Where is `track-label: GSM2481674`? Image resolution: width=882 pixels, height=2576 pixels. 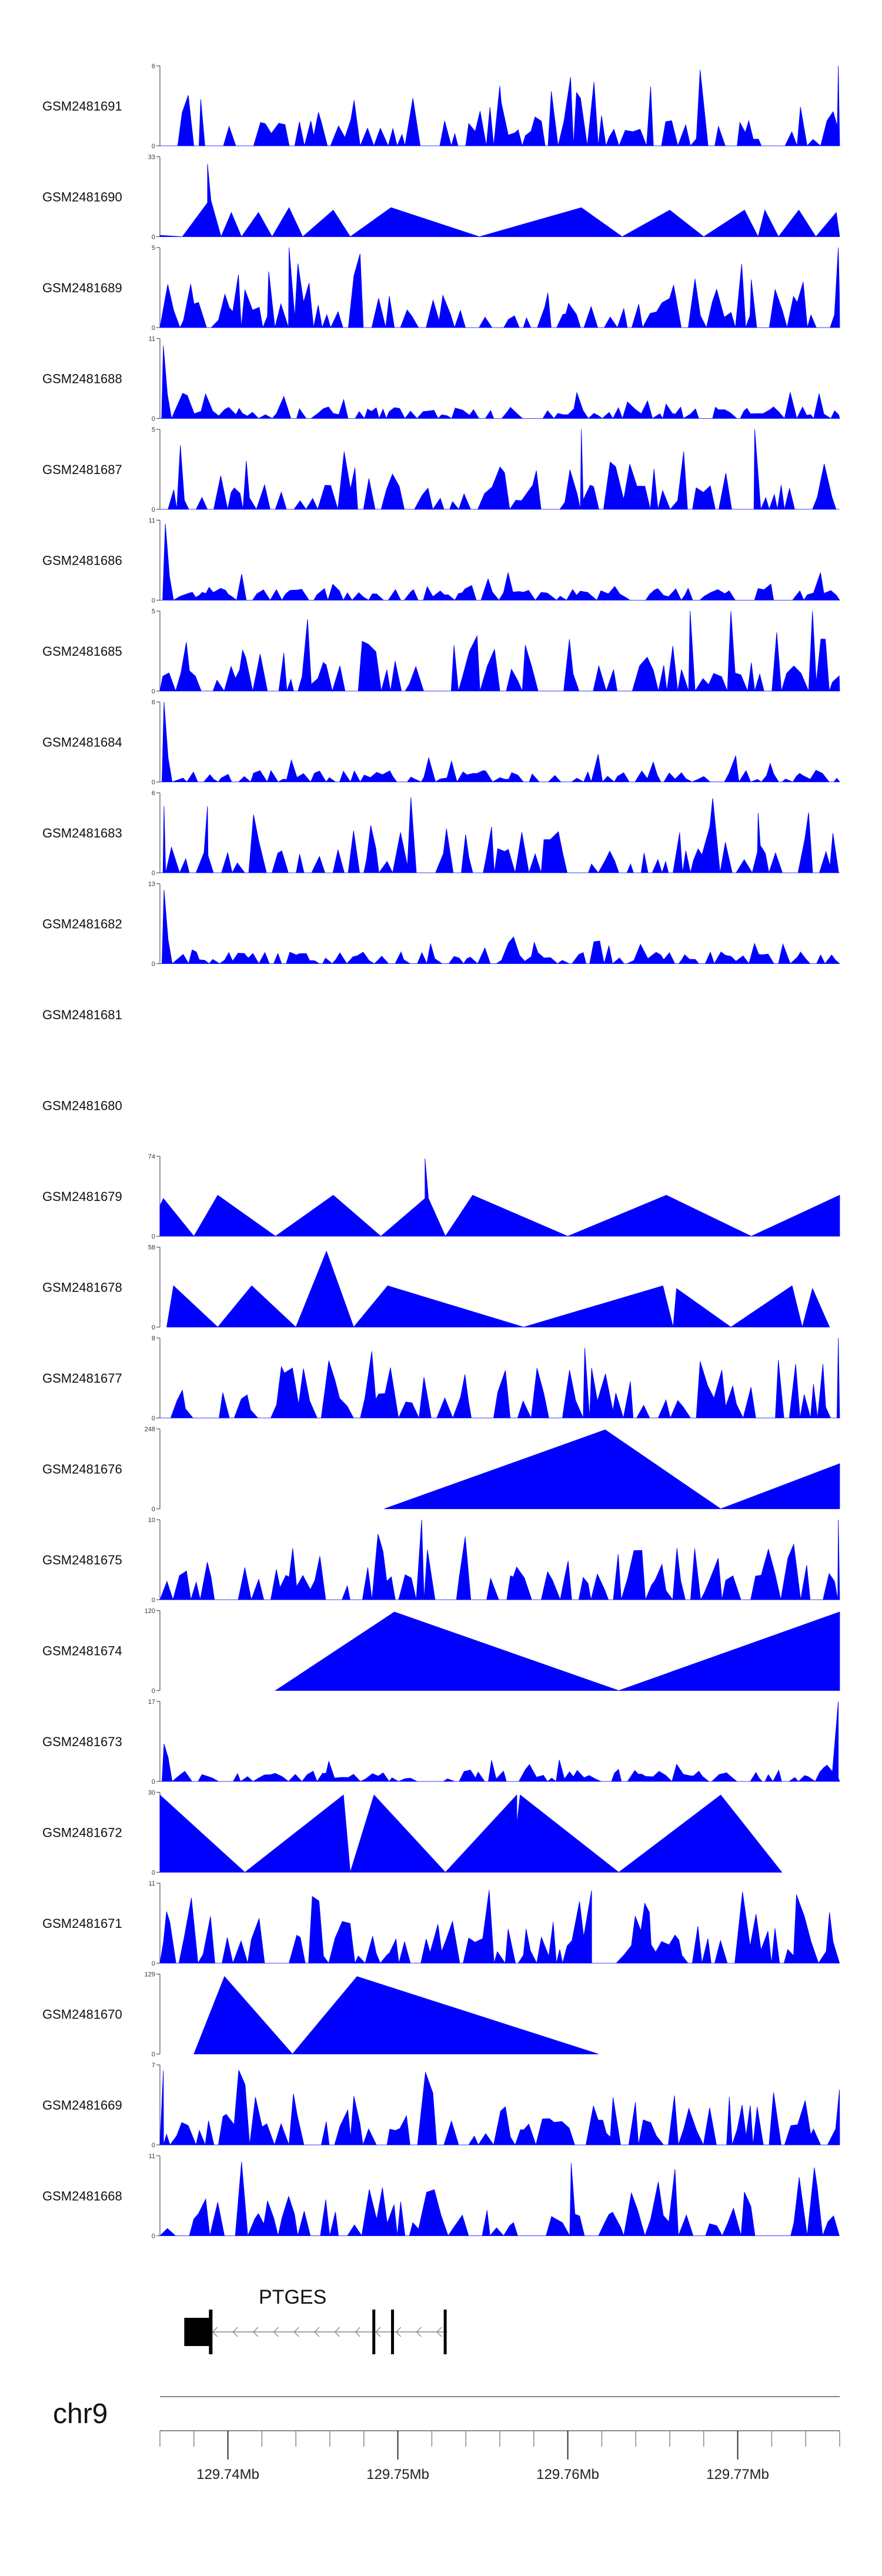 track-label: GSM2481674 is located at coordinates (82, 1651).